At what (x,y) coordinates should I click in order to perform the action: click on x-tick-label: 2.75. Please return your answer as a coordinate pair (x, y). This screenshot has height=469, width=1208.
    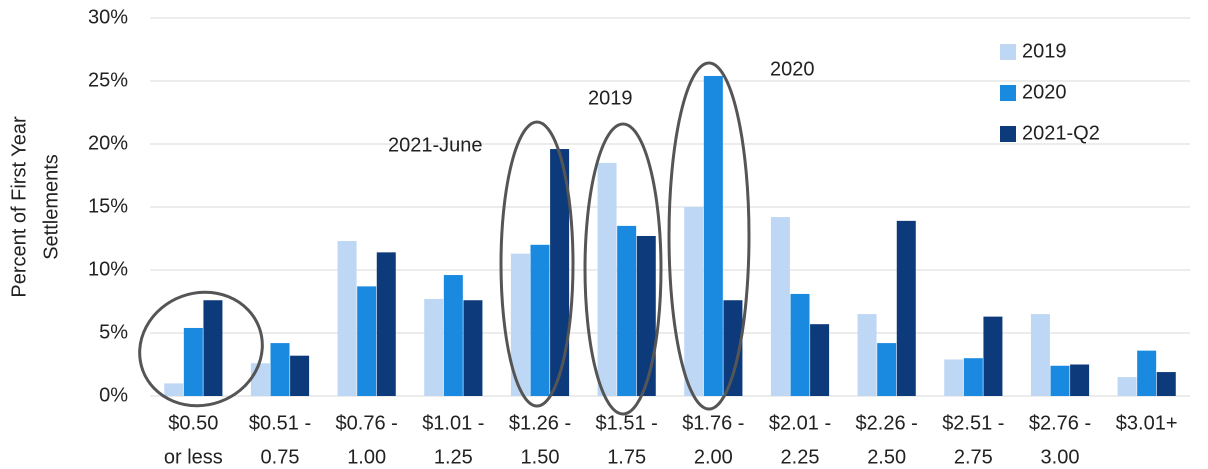
    Looking at the image, I should click on (973, 457).